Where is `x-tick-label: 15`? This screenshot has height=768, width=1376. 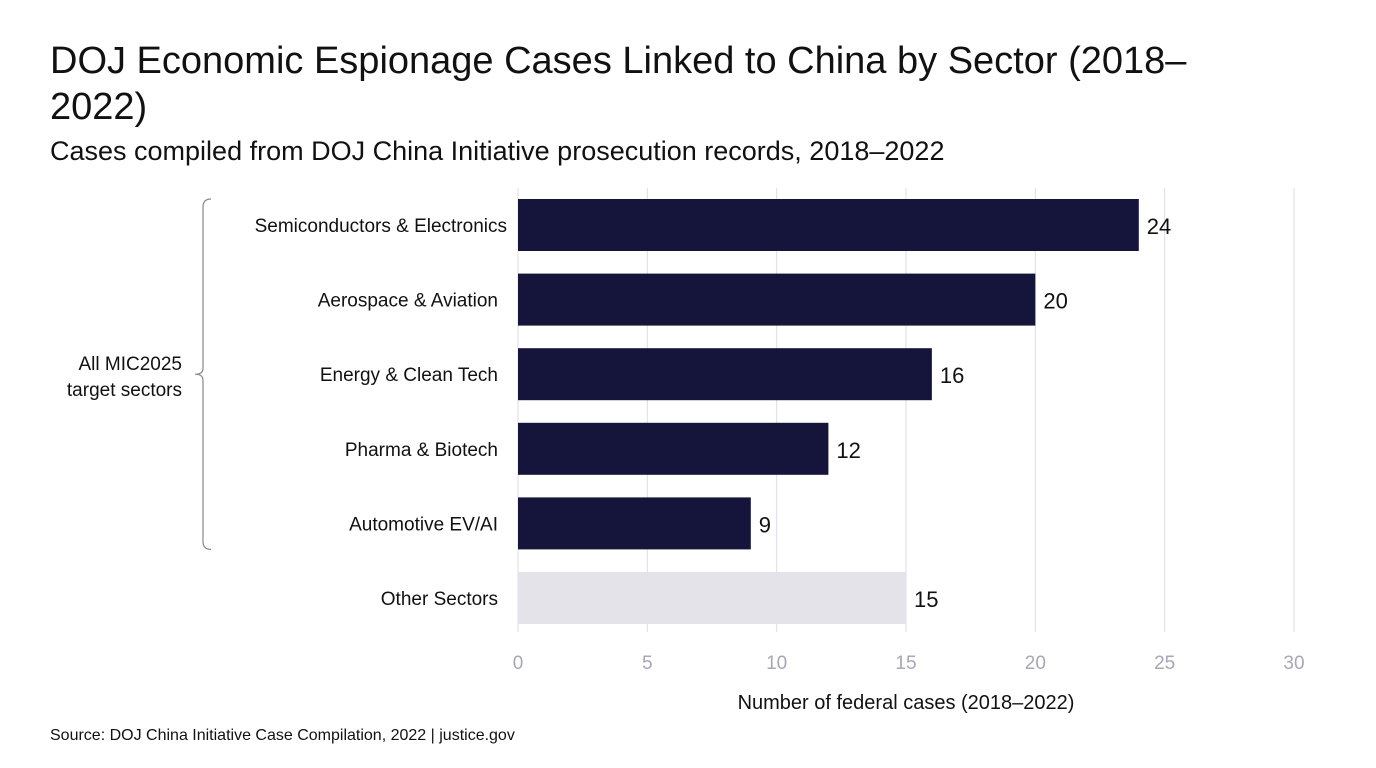
x-tick-label: 15 is located at coordinates (905, 663).